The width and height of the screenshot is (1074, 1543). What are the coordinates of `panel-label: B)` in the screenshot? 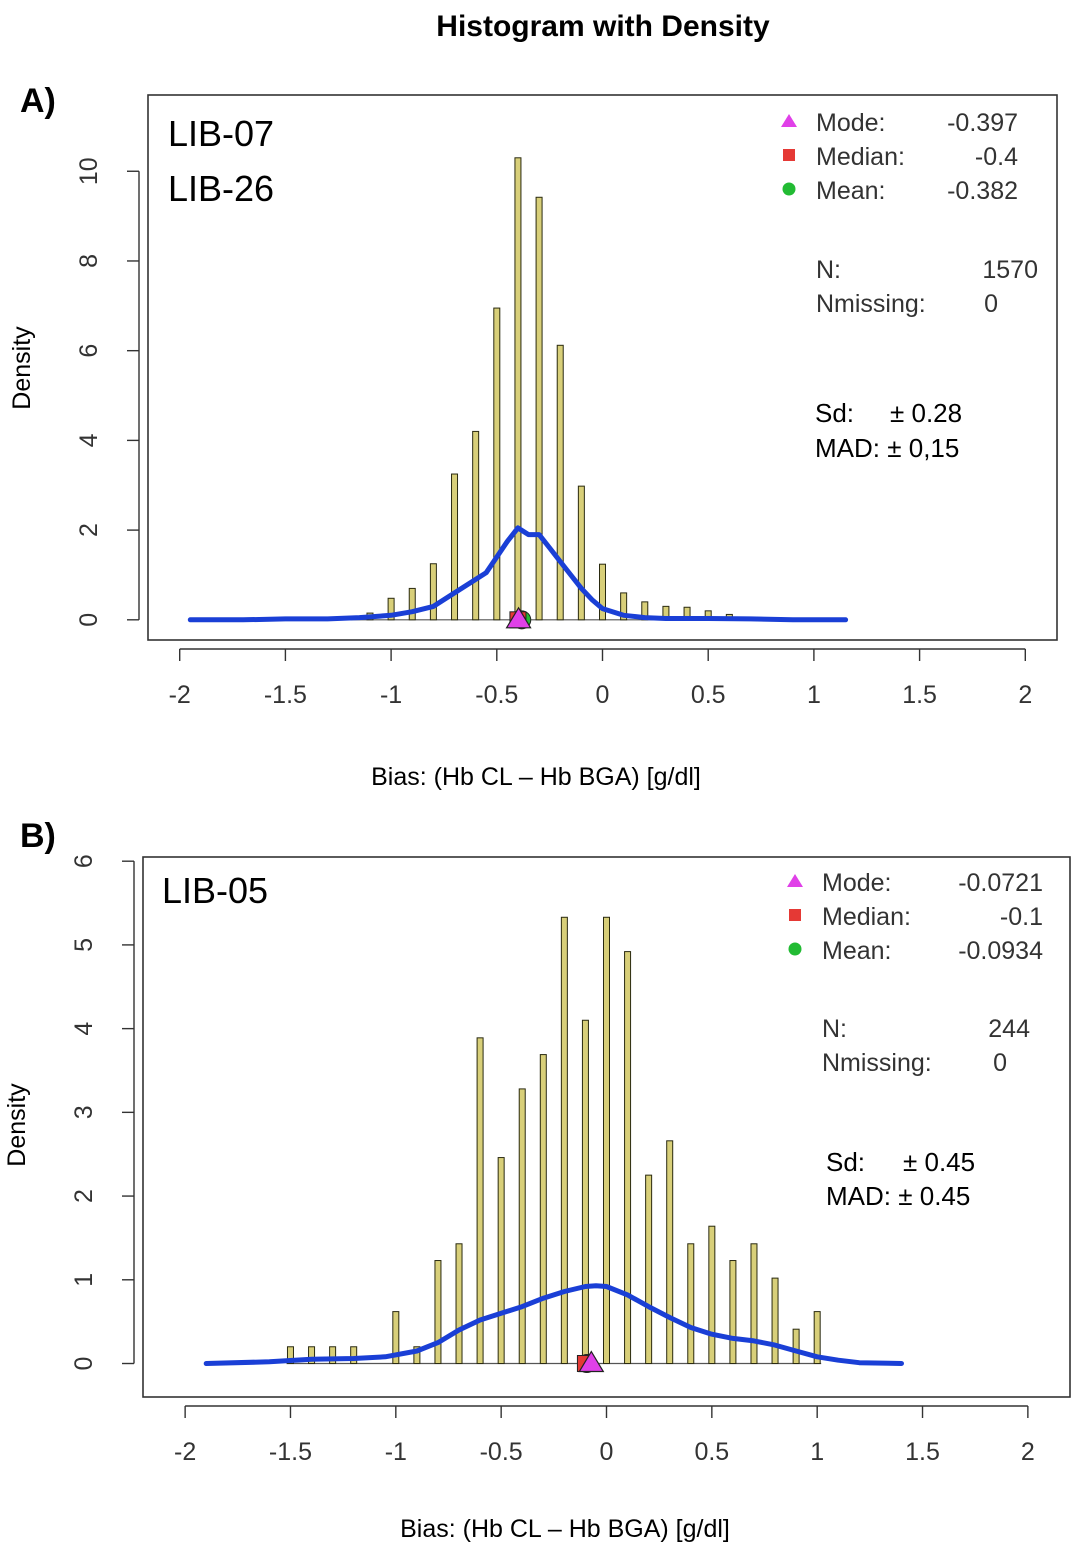 It's located at (38, 836).